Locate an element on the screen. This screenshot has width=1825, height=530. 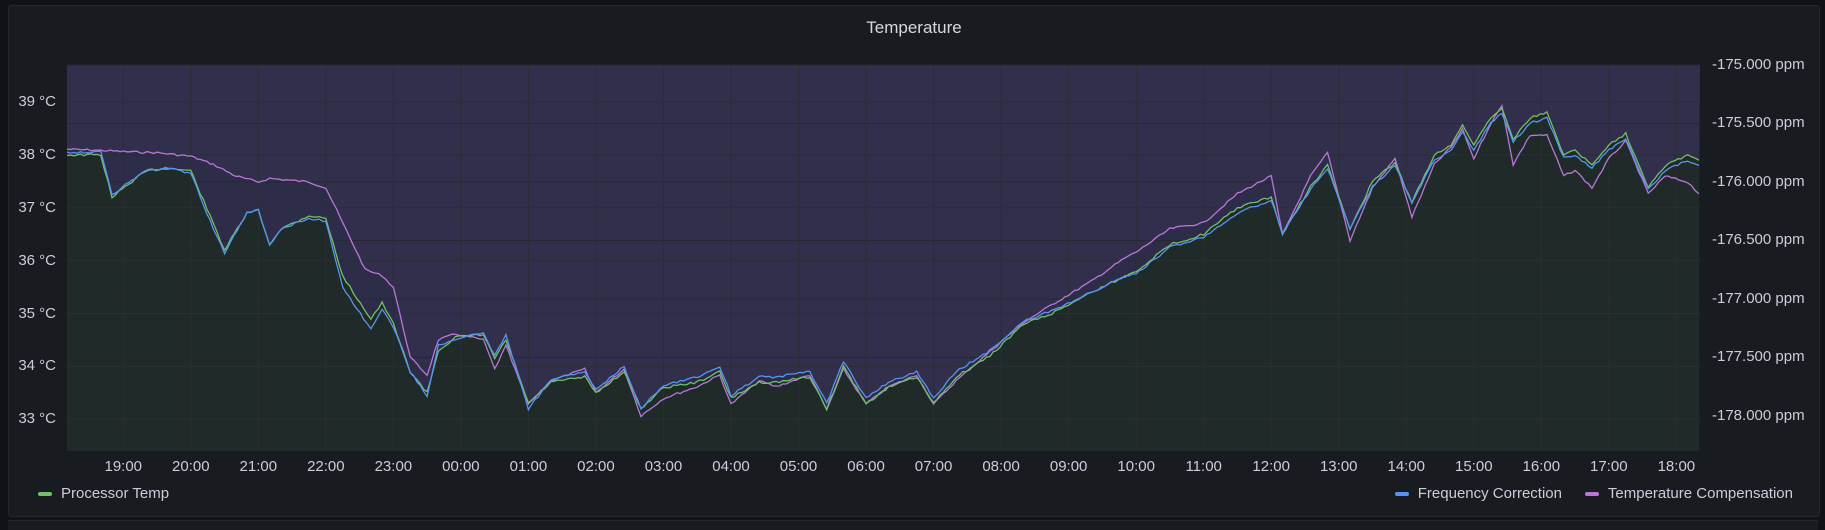
y-left-tick-label: 35 °C is located at coordinates (37, 313).